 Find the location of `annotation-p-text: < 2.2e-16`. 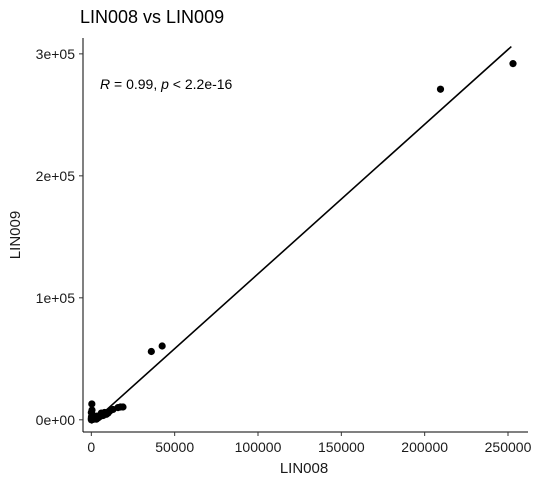

annotation-p-text: < 2.2e-16 is located at coordinates (201, 84).